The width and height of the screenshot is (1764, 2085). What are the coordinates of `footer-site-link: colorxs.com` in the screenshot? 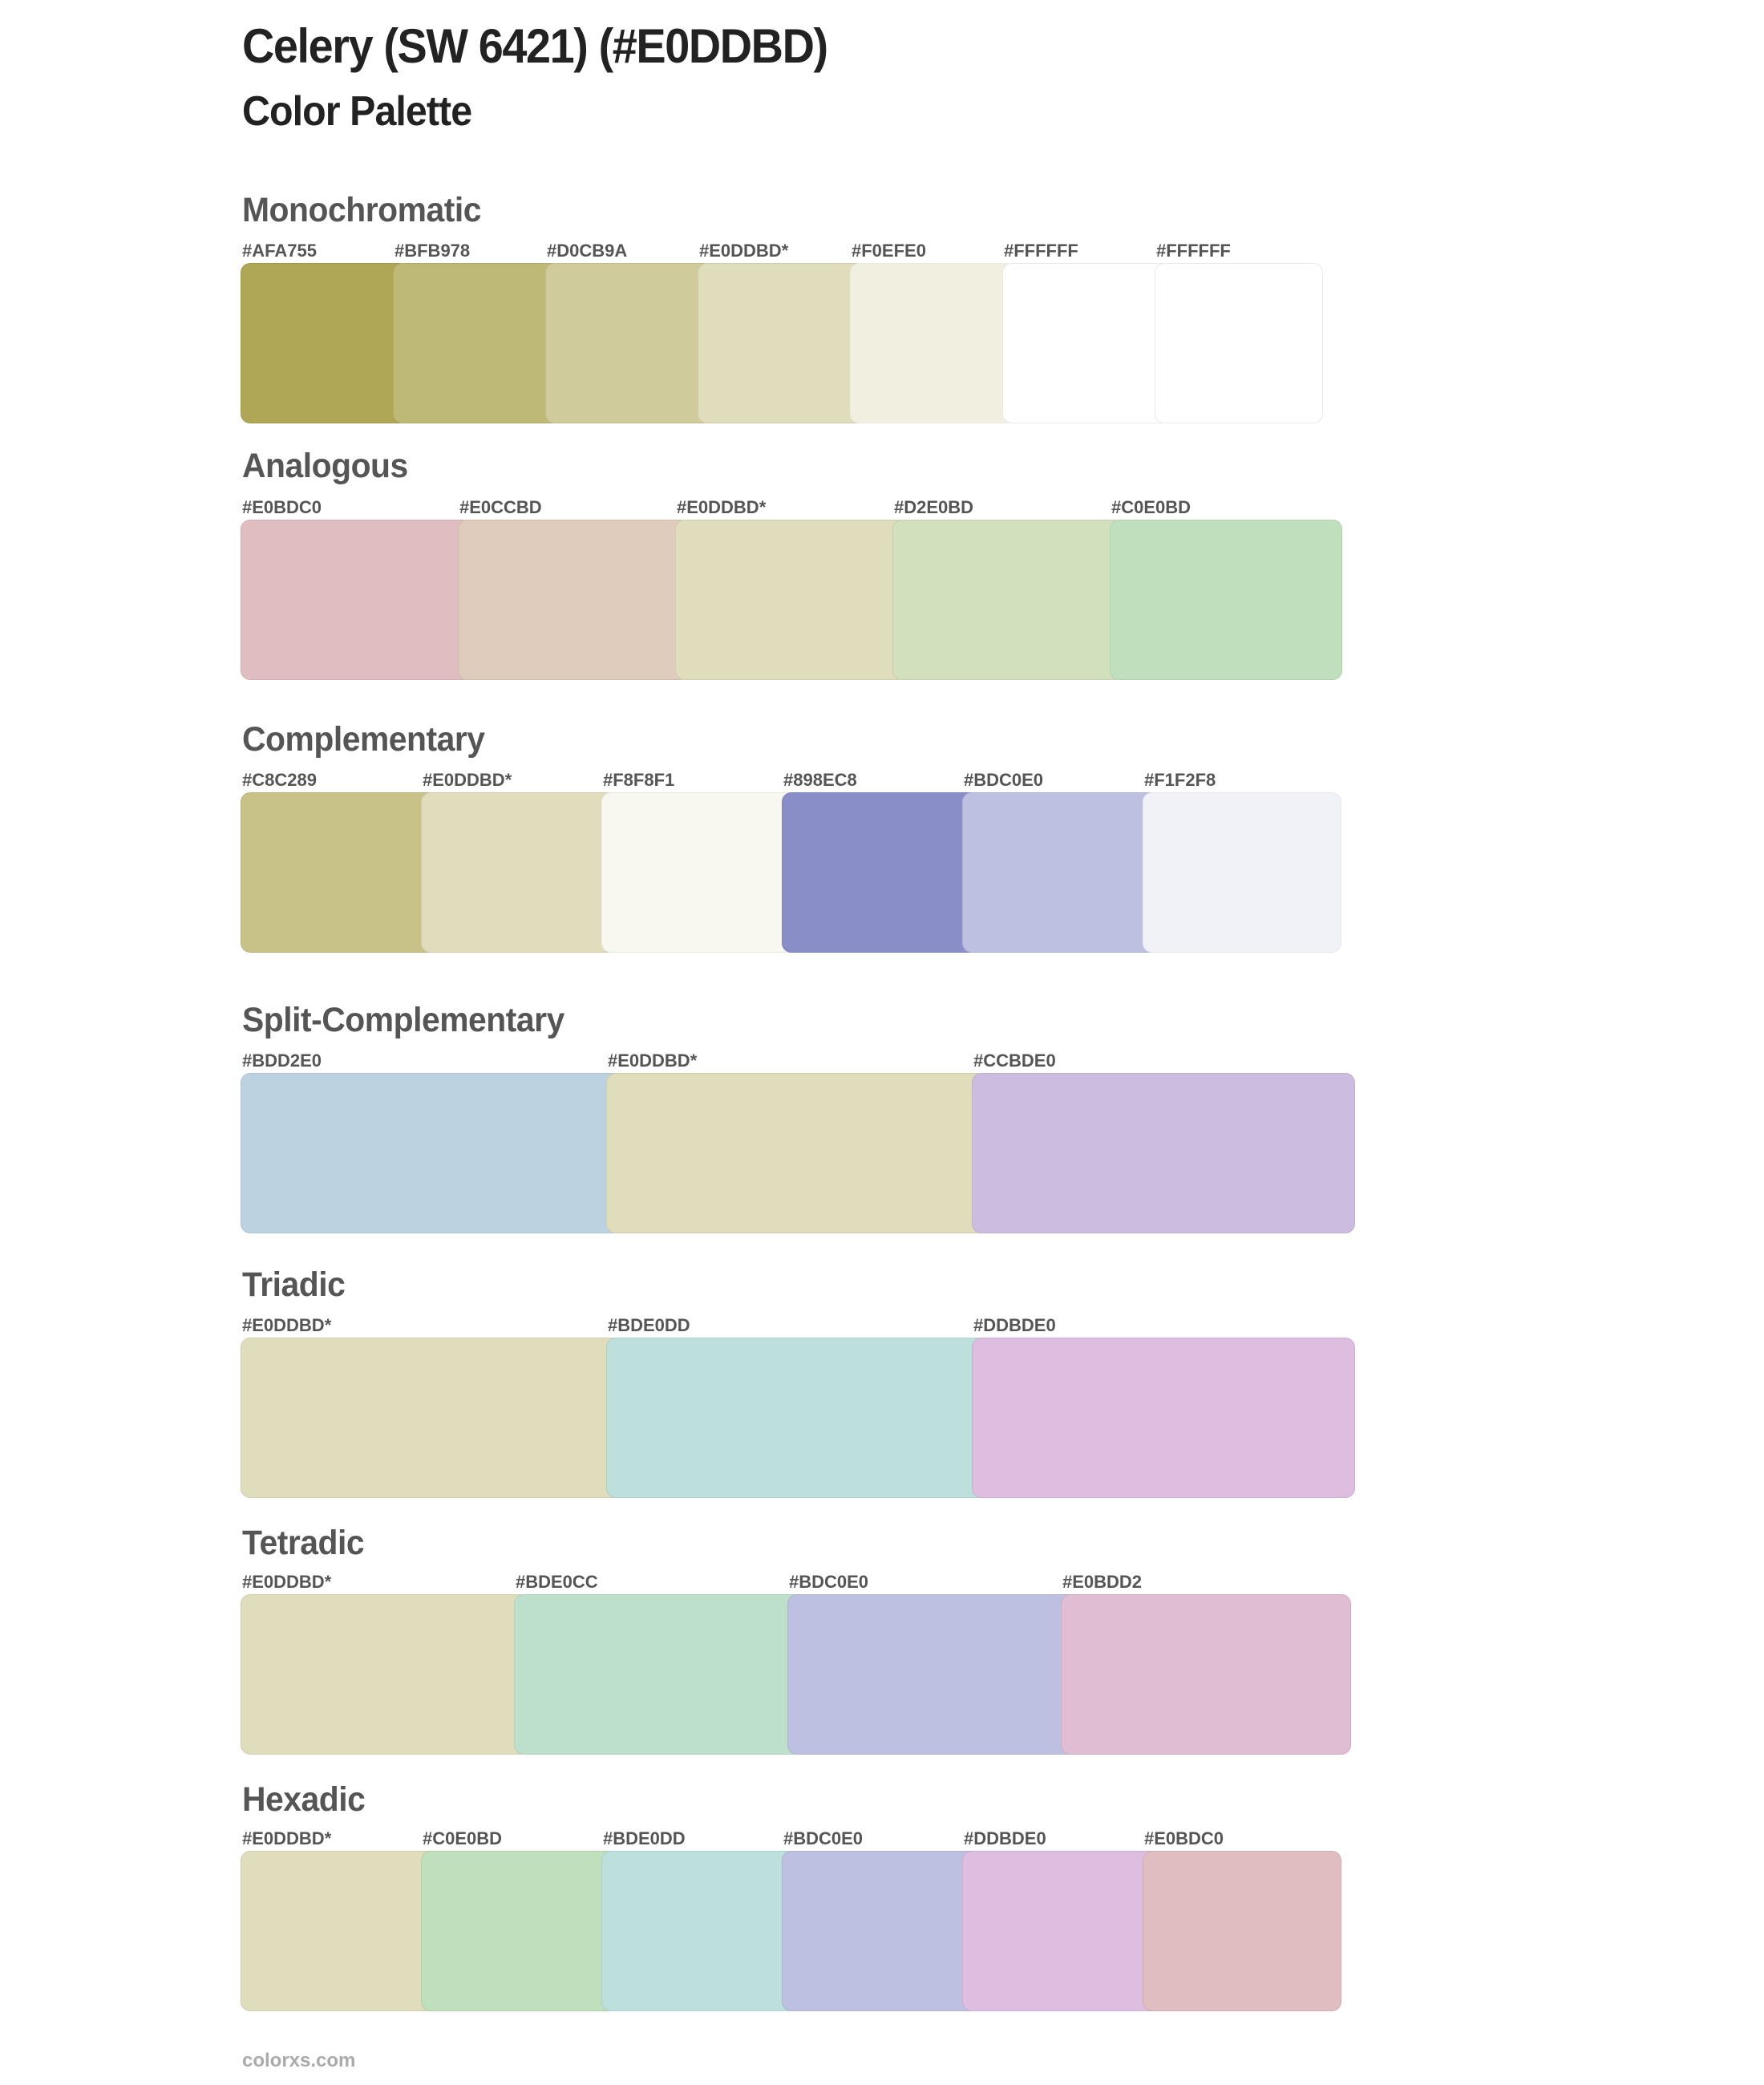 It's located at (299, 2060).